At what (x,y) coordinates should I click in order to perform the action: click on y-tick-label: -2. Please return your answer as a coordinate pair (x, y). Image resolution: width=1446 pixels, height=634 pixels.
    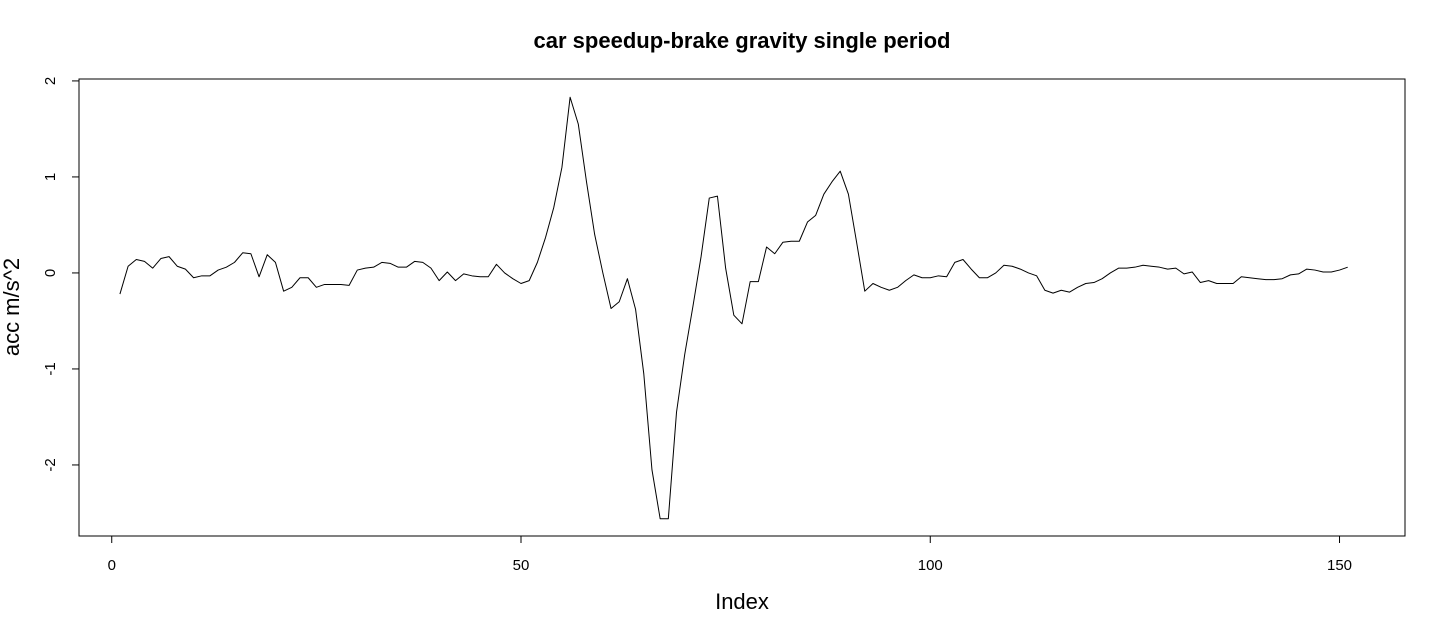
    Looking at the image, I should click on (50, 464).